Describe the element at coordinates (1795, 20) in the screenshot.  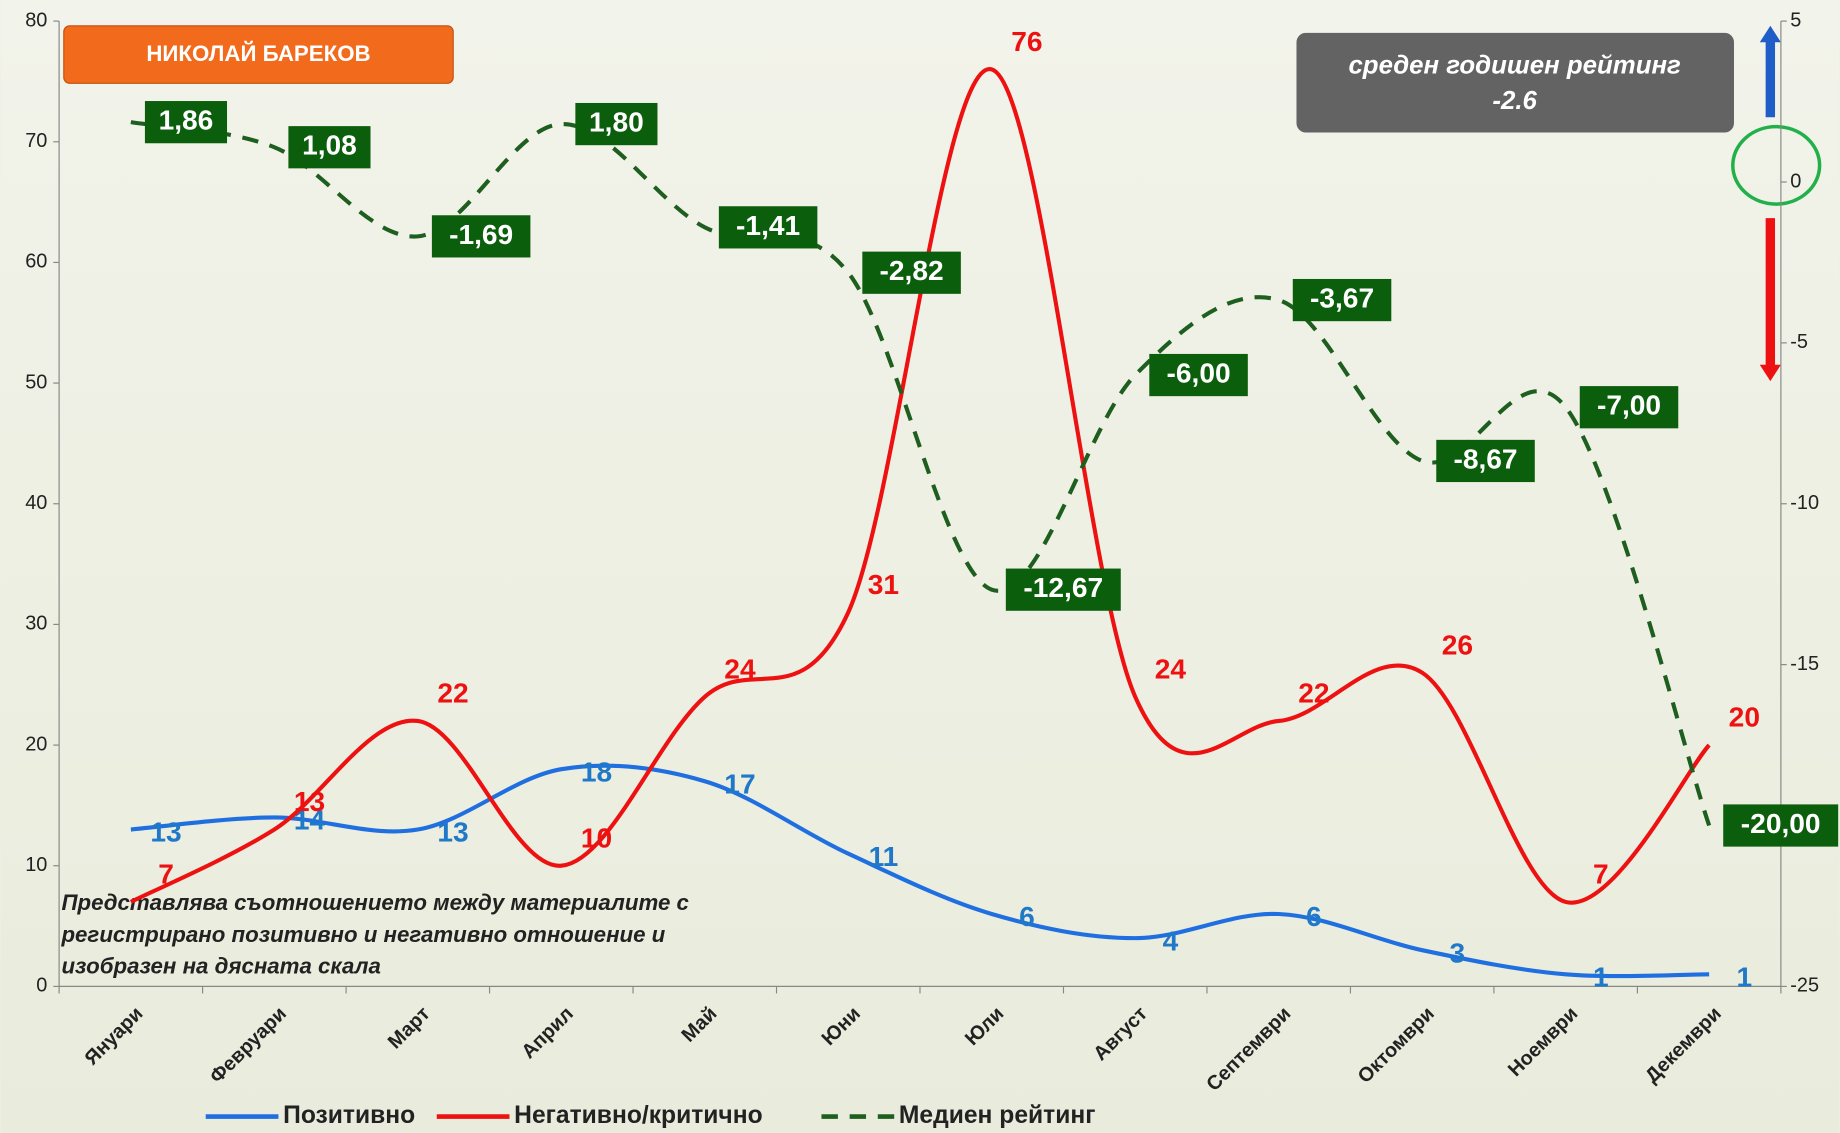
I see `y2-tick-label: 5` at that location.